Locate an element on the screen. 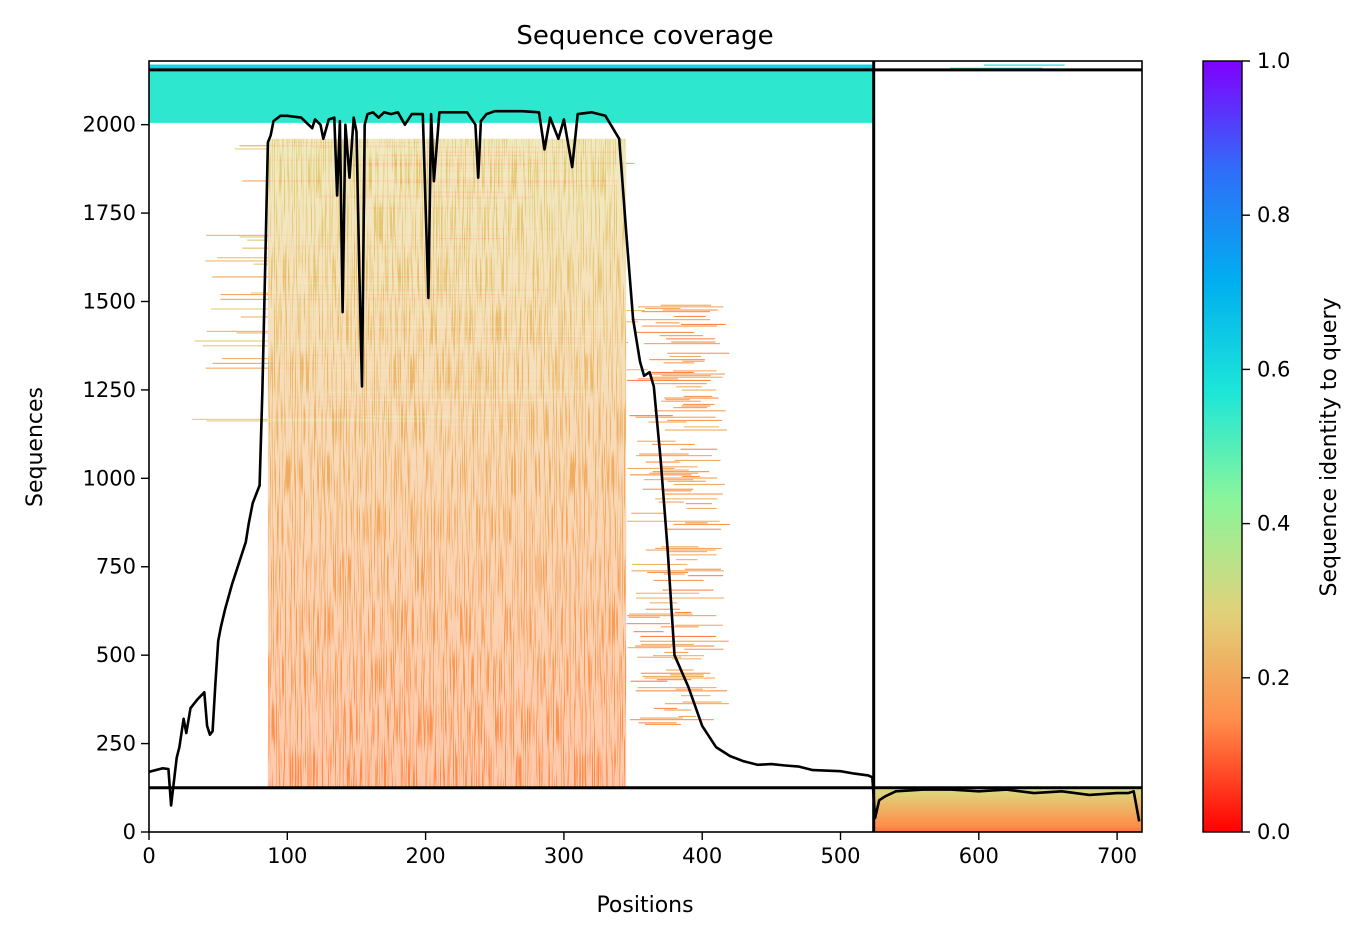 The height and width of the screenshot is (939, 1364). chart-title: Sequence coverage is located at coordinates (644, 36).